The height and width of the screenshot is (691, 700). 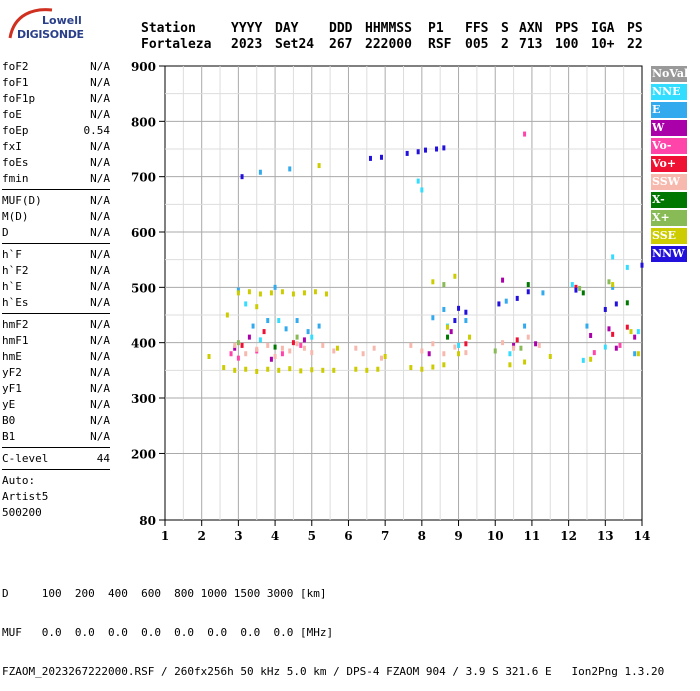 What do you see at coordinates (56, 201) in the screenshot?
I see `param-row: MUF(D) N/A` at bounding box center [56, 201].